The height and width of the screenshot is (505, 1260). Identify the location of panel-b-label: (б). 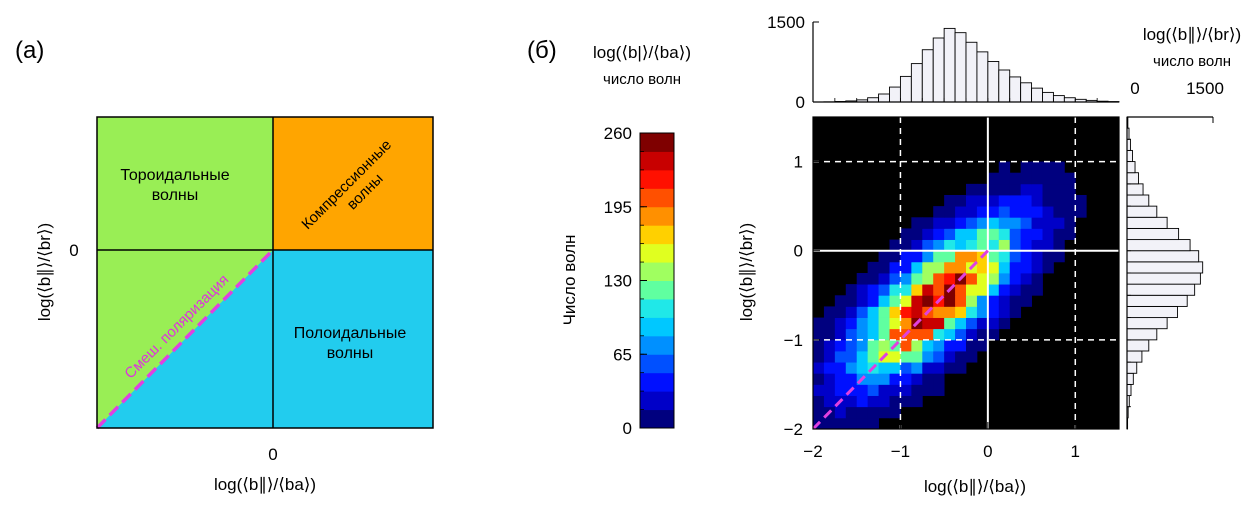
(542, 50).